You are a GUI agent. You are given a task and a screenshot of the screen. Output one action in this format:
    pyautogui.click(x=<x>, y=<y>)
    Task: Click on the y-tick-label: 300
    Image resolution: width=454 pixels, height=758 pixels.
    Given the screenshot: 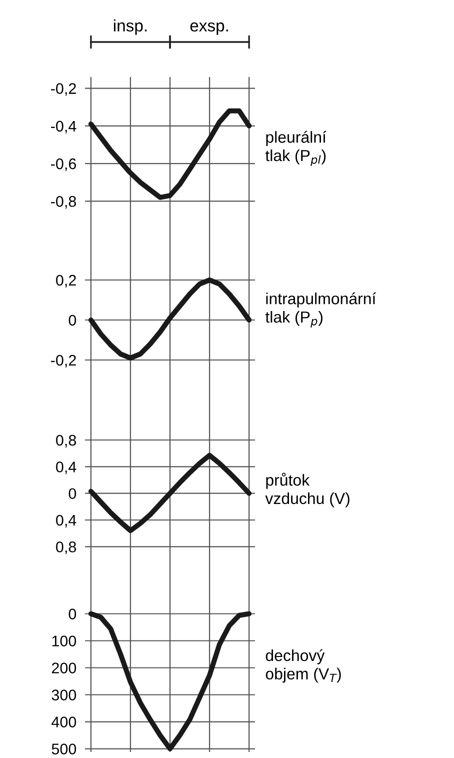 What is the action you would take?
    pyautogui.click(x=64, y=695)
    